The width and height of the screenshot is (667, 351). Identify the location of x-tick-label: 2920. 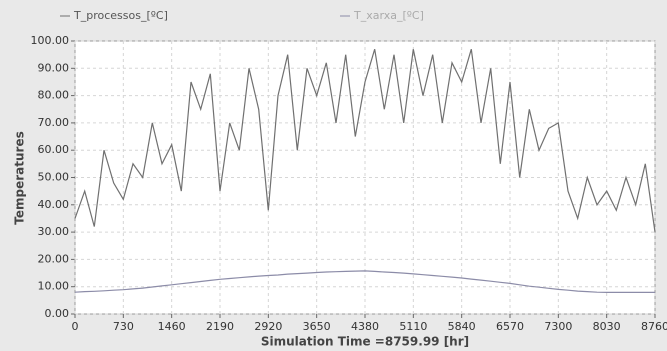
(268, 326).